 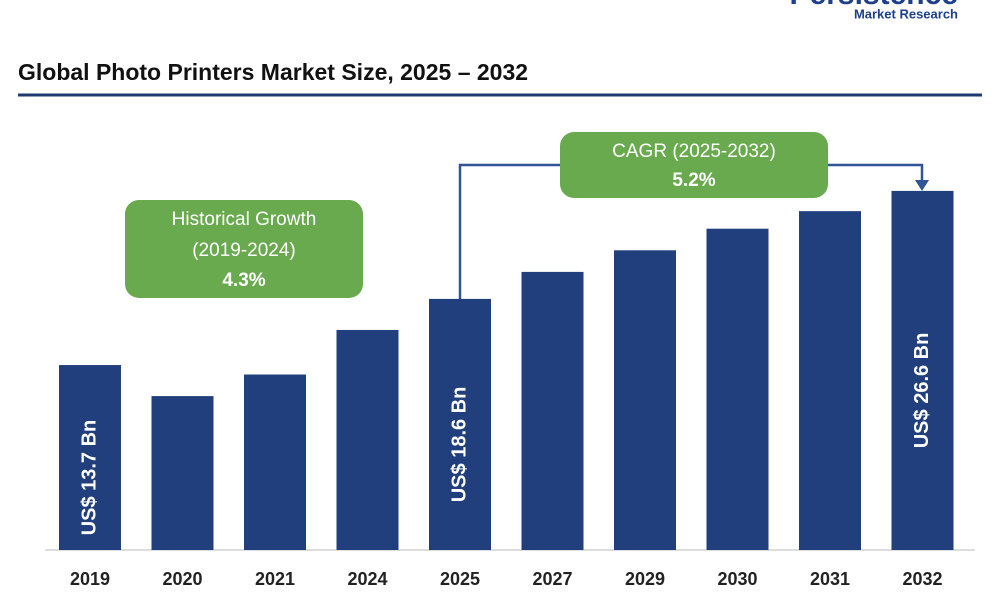 I want to click on annotation-text: CAGR (2025-2032), so click(x=694, y=151).